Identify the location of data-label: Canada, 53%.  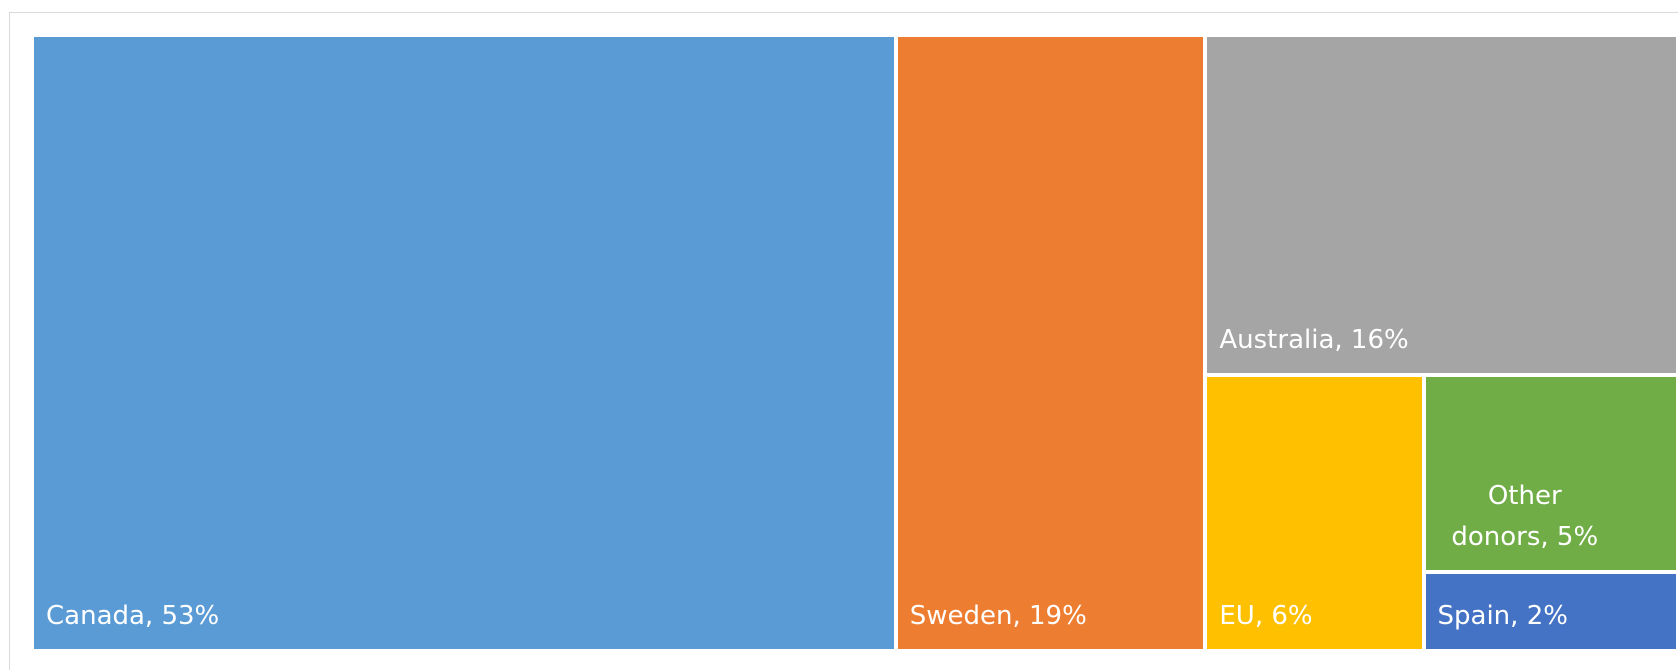
(133, 616).